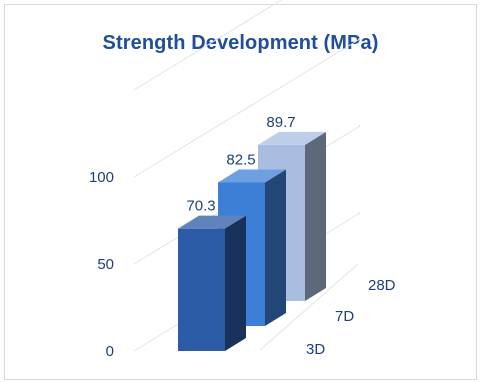  Describe the element at coordinates (240, 43) in the screenshot. I see `chart-title: Strength Development (MPa)` at that location.